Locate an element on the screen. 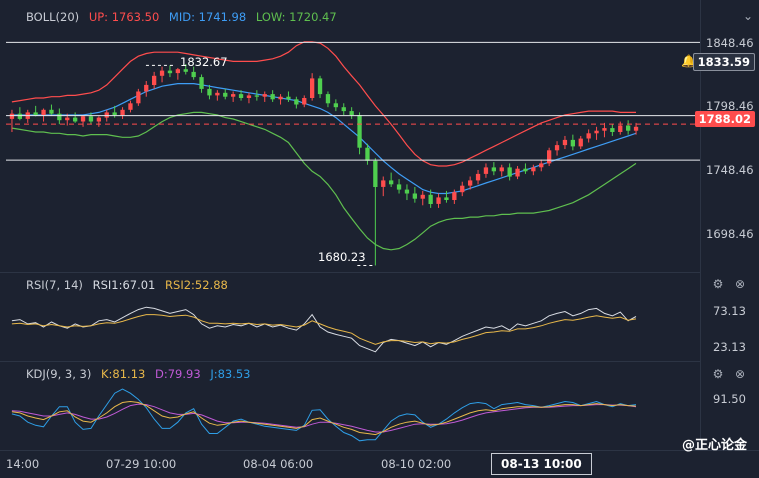 The image size is (759, 478). kdj-j-value: J:83.53 is located at coordinates (230, 374).